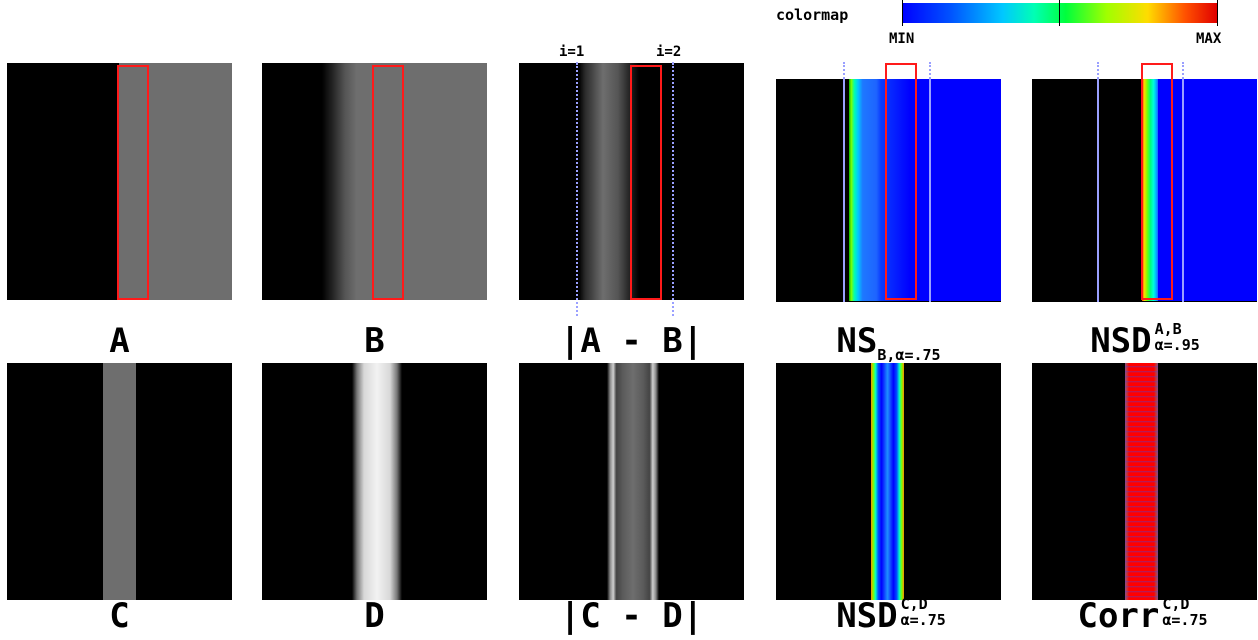  What do you see at coordinates (572, 52) in the screenshot?
I see `marker-i1: i=1` at bounding box center [572, 52].